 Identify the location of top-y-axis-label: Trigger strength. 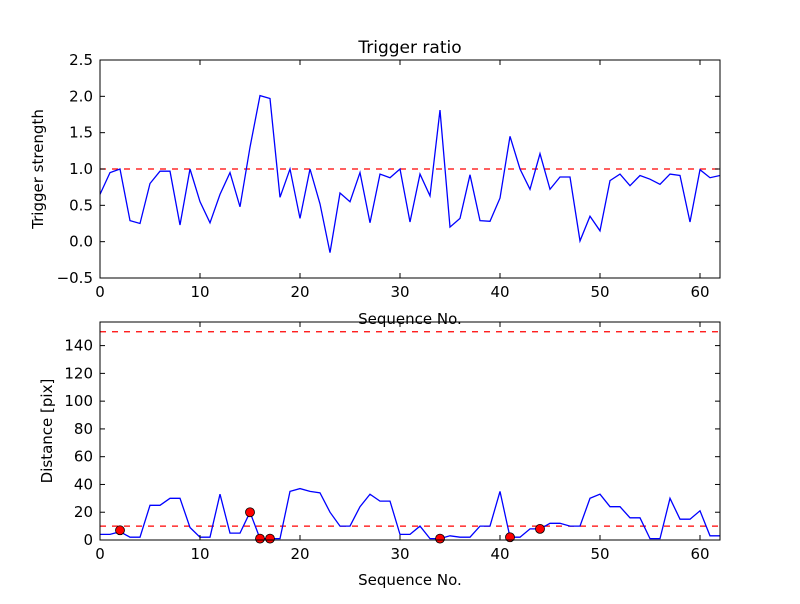
(38, 169).